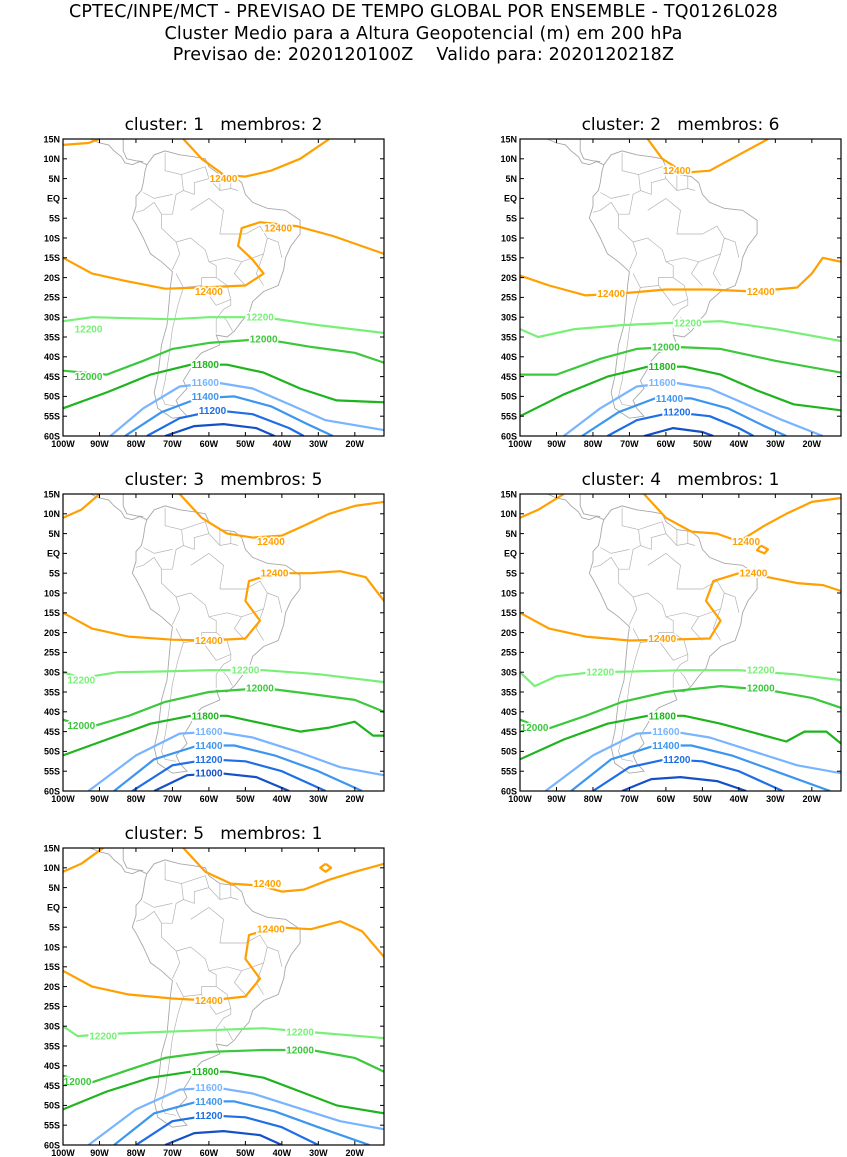 The image size is (847, 1157). I want to click on lat-tick-label: 50S, so click(52, 752).